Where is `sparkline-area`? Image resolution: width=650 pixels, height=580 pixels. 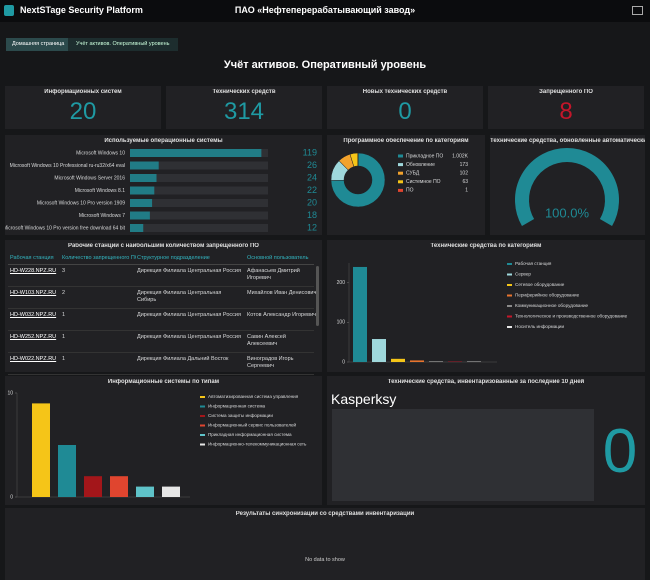 sparkline-area is located at coordinates (463, 455).